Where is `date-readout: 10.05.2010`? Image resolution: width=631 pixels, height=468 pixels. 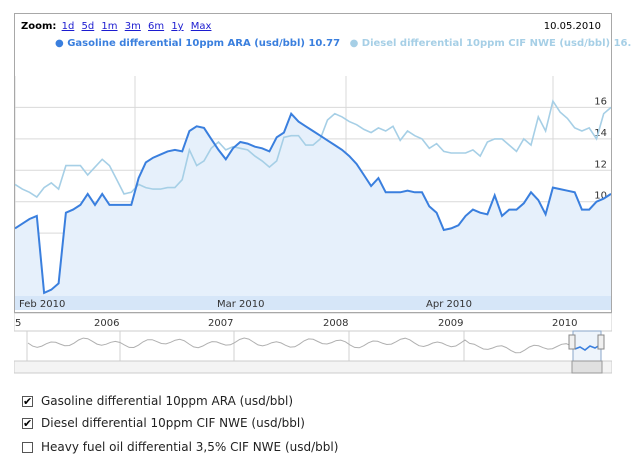 date-readout: 10.05.2010 is located at coordinates (572, 26).